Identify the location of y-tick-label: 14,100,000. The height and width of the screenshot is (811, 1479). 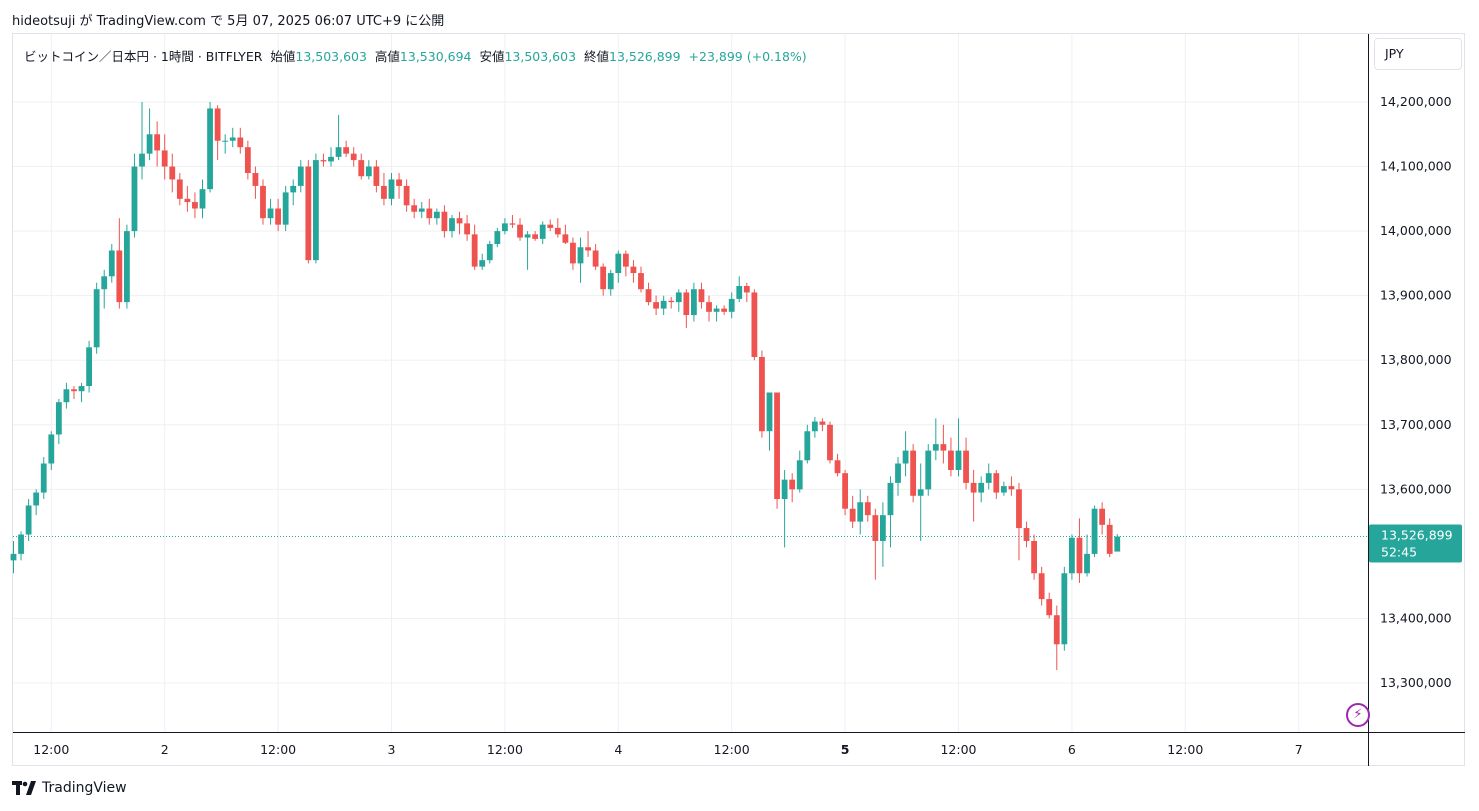
(1416, 166).